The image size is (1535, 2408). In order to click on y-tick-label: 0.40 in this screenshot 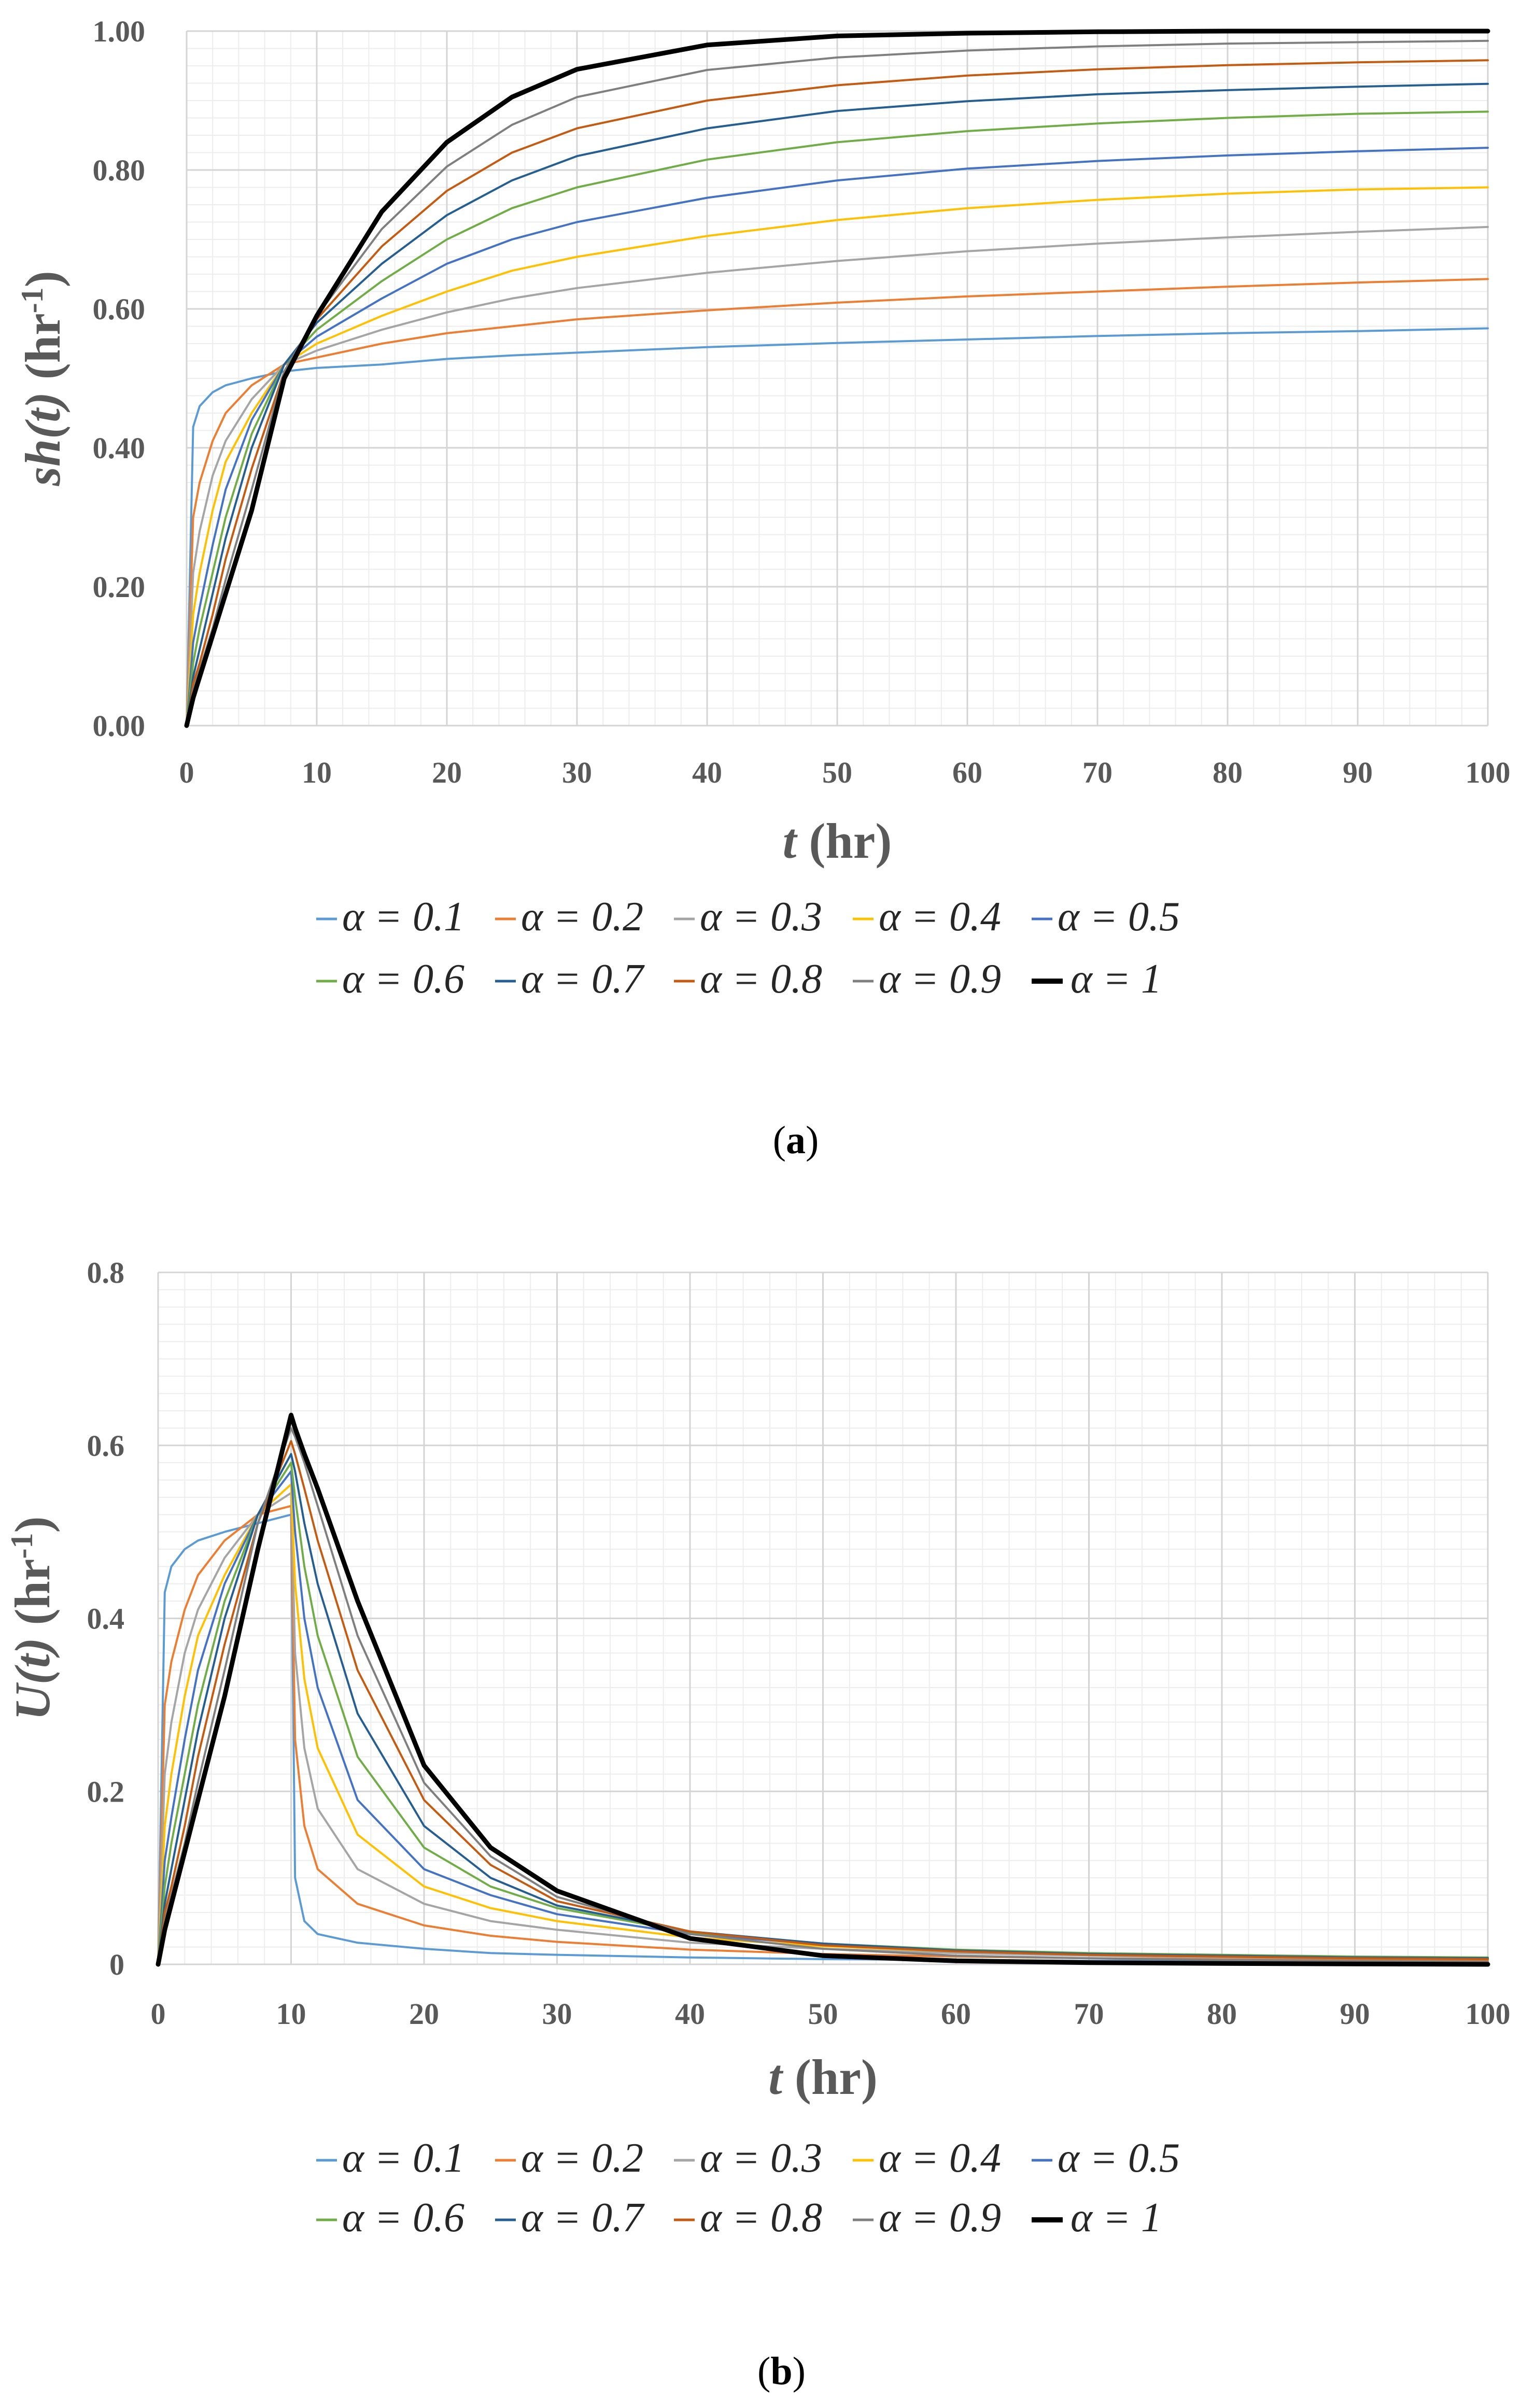, I will do `click(120, 448)`.